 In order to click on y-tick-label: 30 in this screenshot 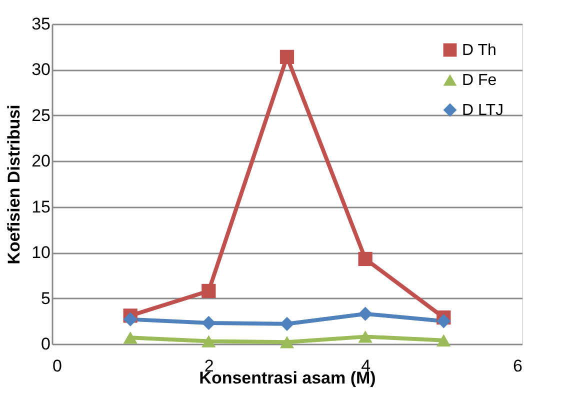, I will do `click(41, 70)`.